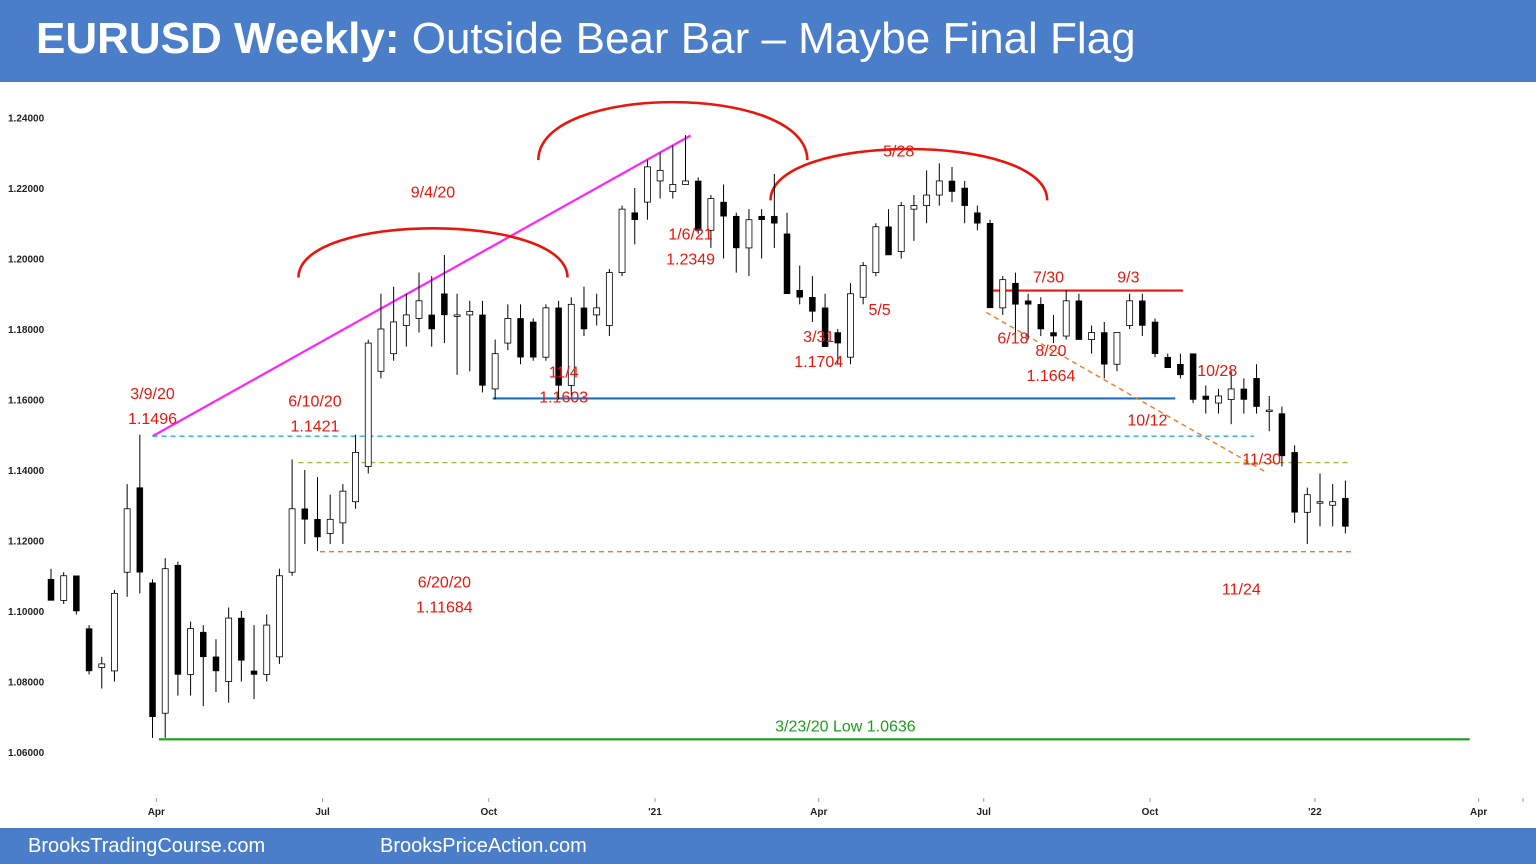 Image resolution: width=1536 pixels, height=864 pixels. What do you see at coordinates (483, 846) in the screenshot?
I see `footer-right-link: BrooksPriceAction.com` at bounding box center [483, 846].